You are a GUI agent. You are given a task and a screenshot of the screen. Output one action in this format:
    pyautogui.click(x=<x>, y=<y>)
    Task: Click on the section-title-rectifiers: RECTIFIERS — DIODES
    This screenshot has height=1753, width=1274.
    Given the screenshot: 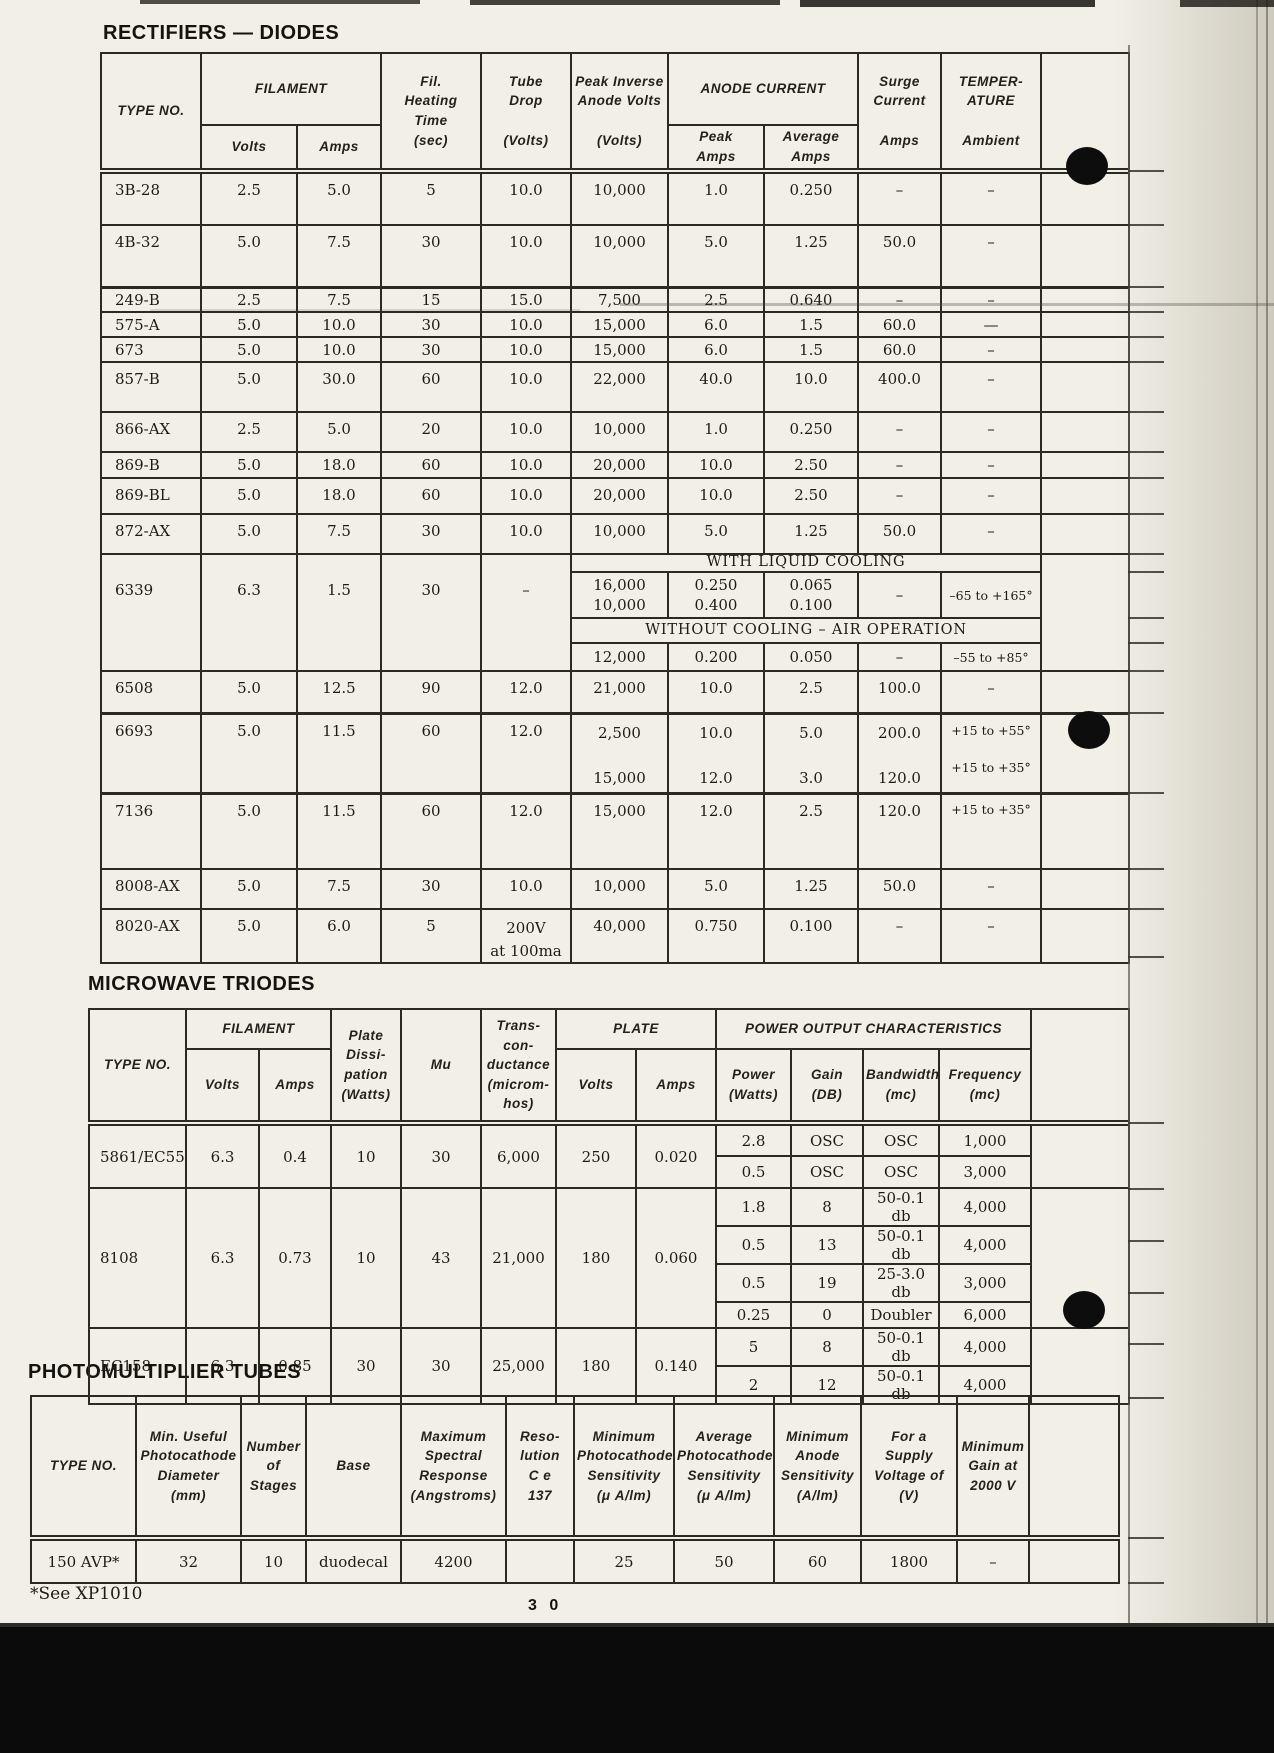 What is the action you would take?
    pyautogui.click(x=221, y=33)
    